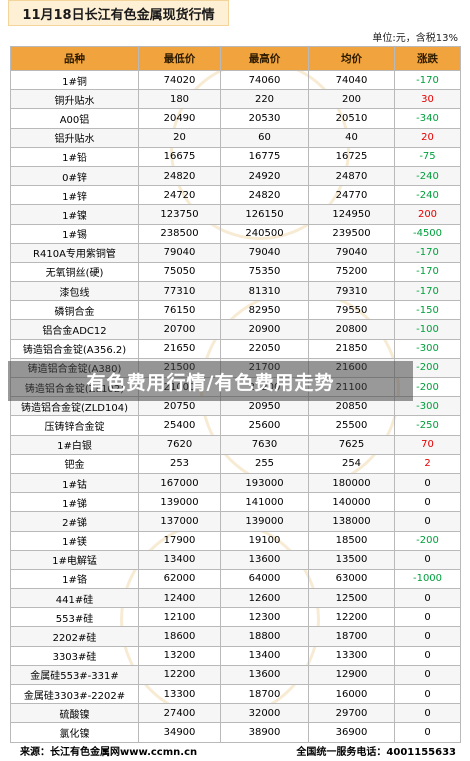 The image size is (470, 761). I want to click on table-row: 1#镁 17900 19100 18500 -200, so click(235, 540).